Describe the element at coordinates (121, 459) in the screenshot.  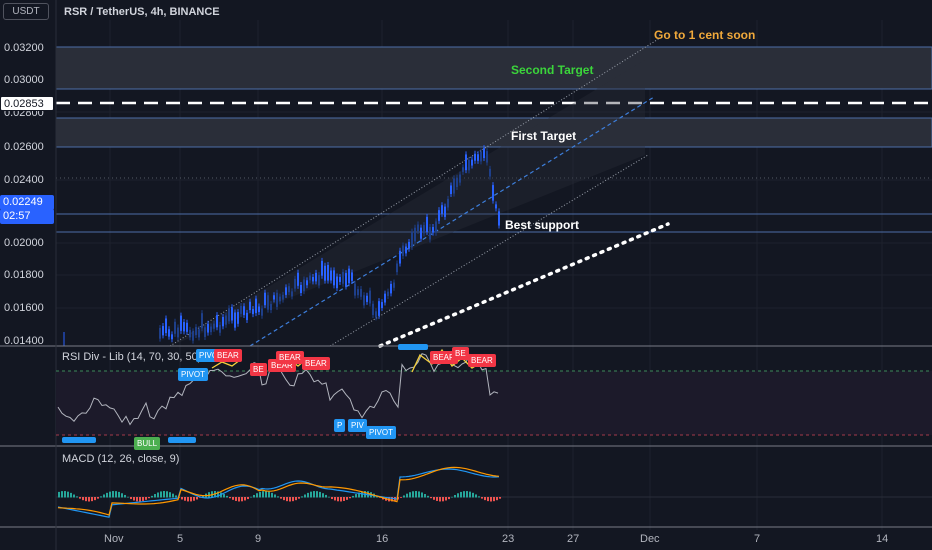
I see `macd-pane-title: MACD (12, 26, close, 9)` at that location.